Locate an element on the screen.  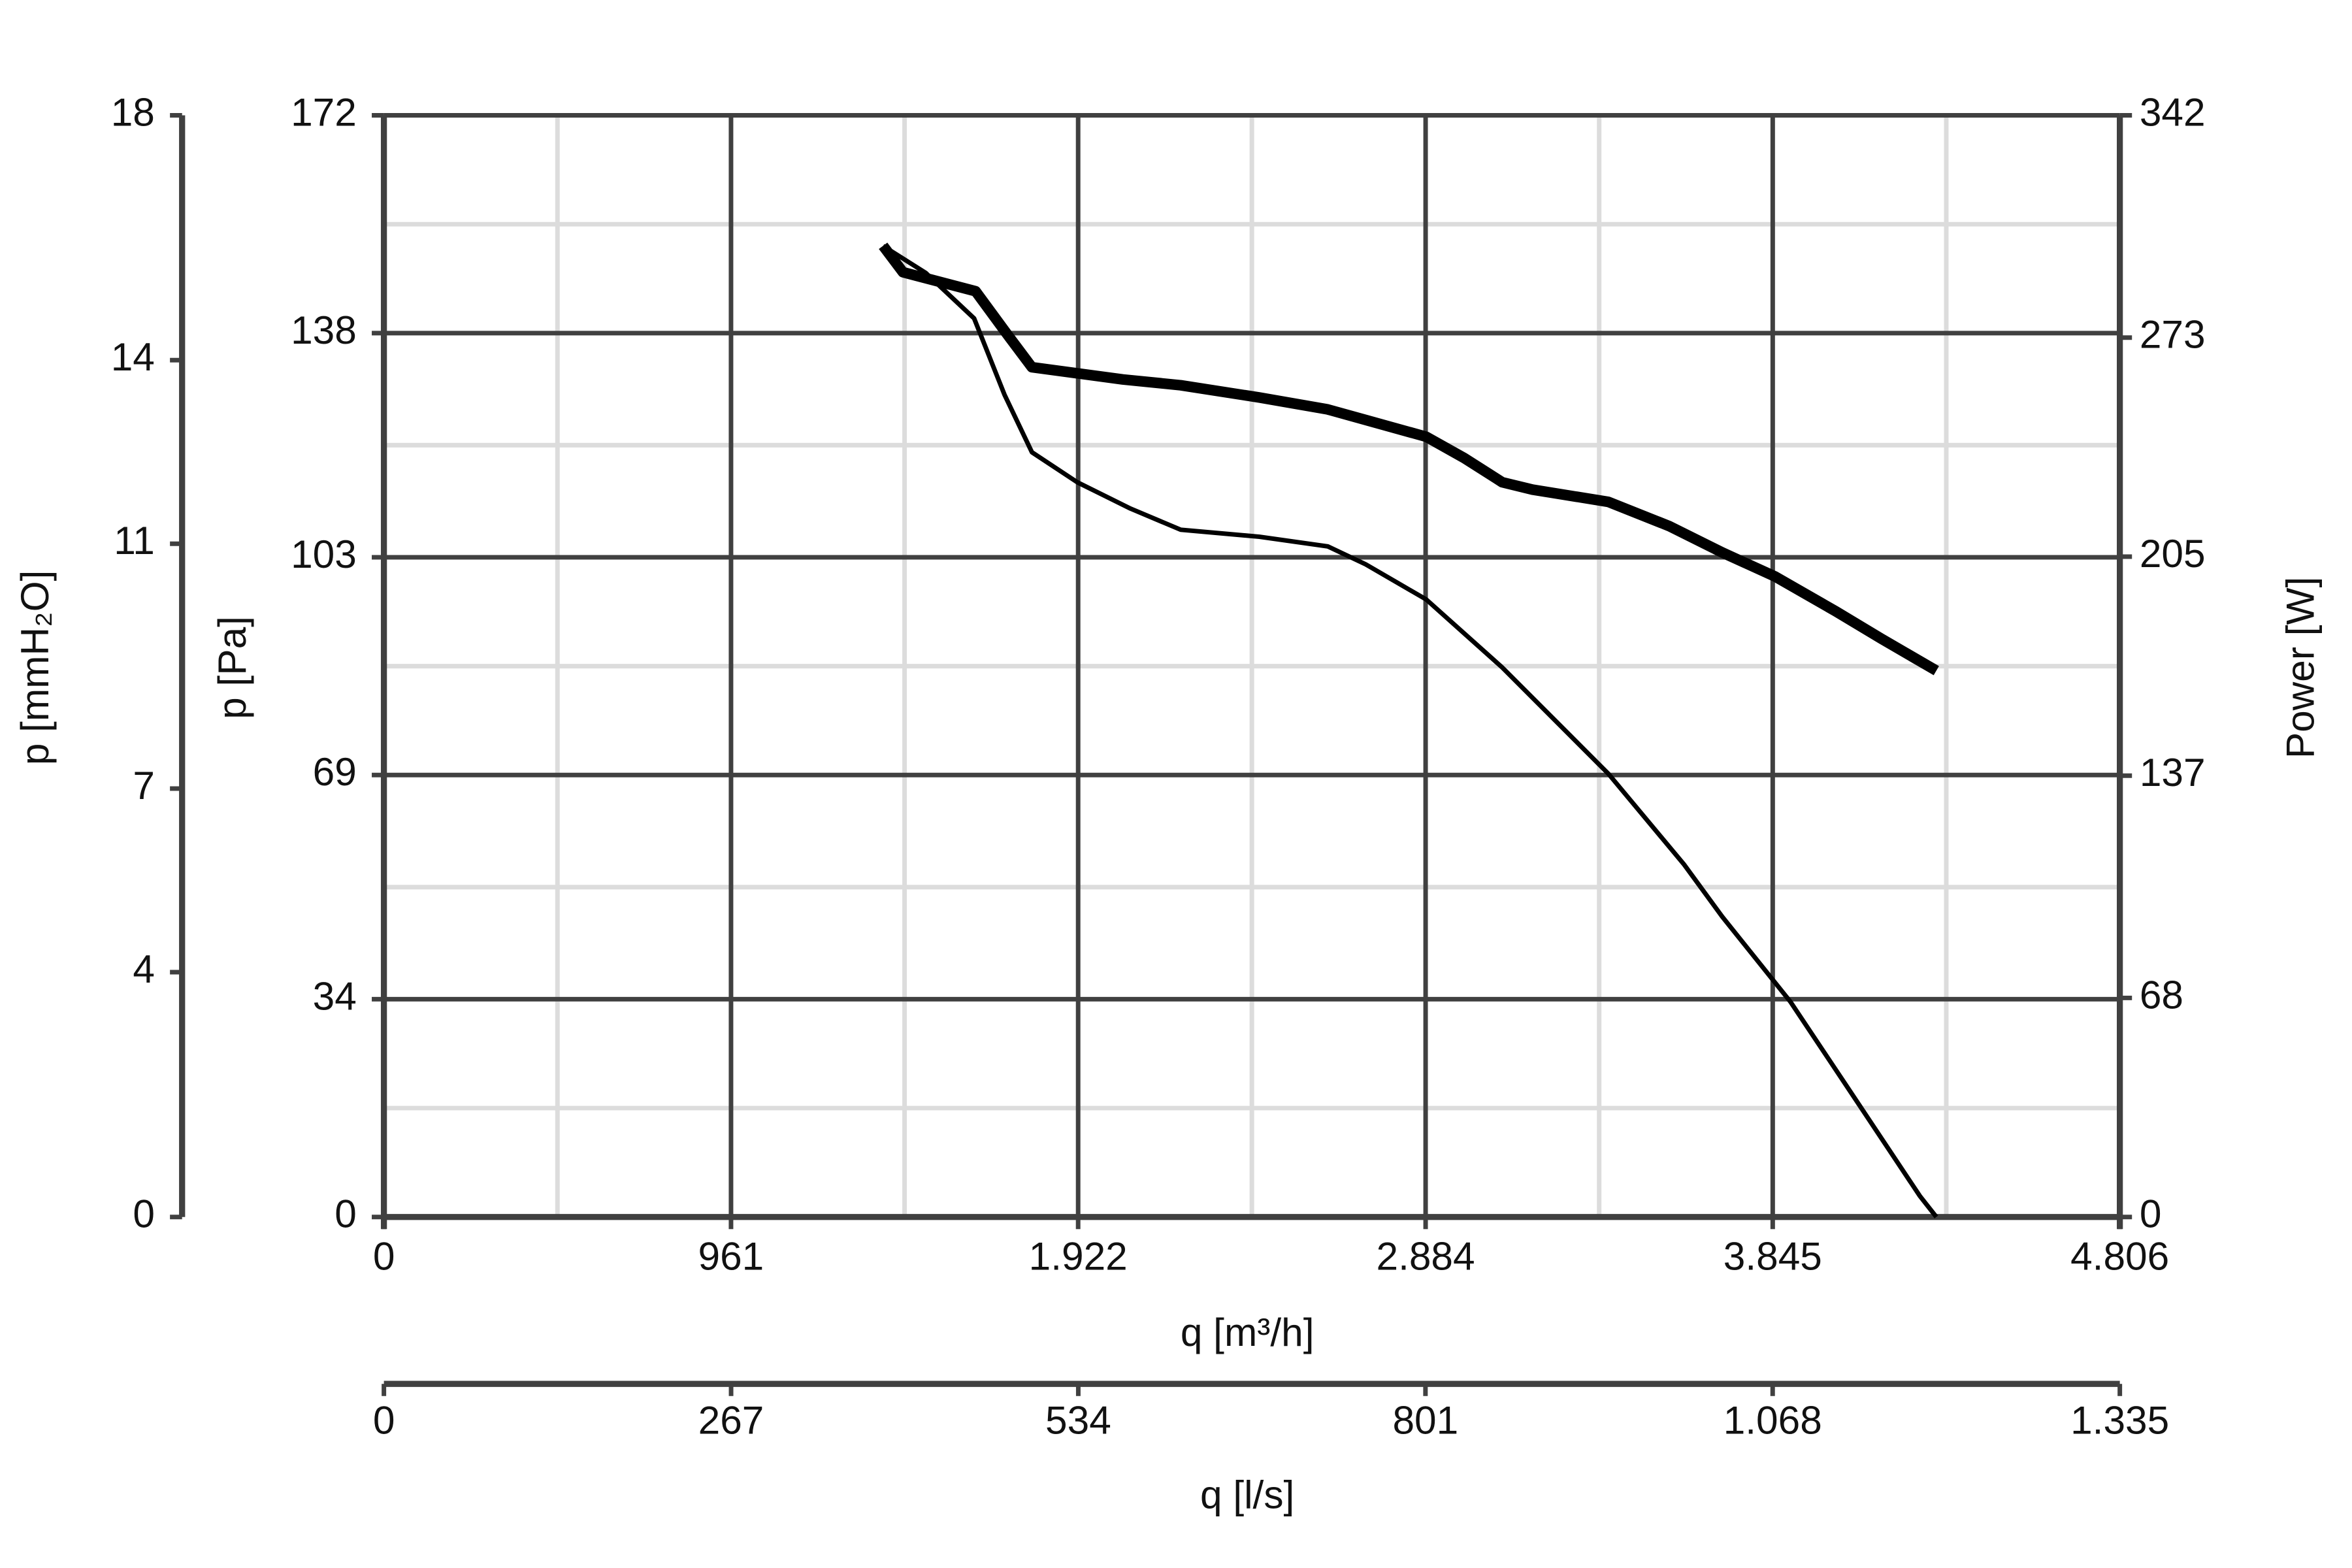
y-axis-title: p [Pa] is located at coordinates (232, 667).